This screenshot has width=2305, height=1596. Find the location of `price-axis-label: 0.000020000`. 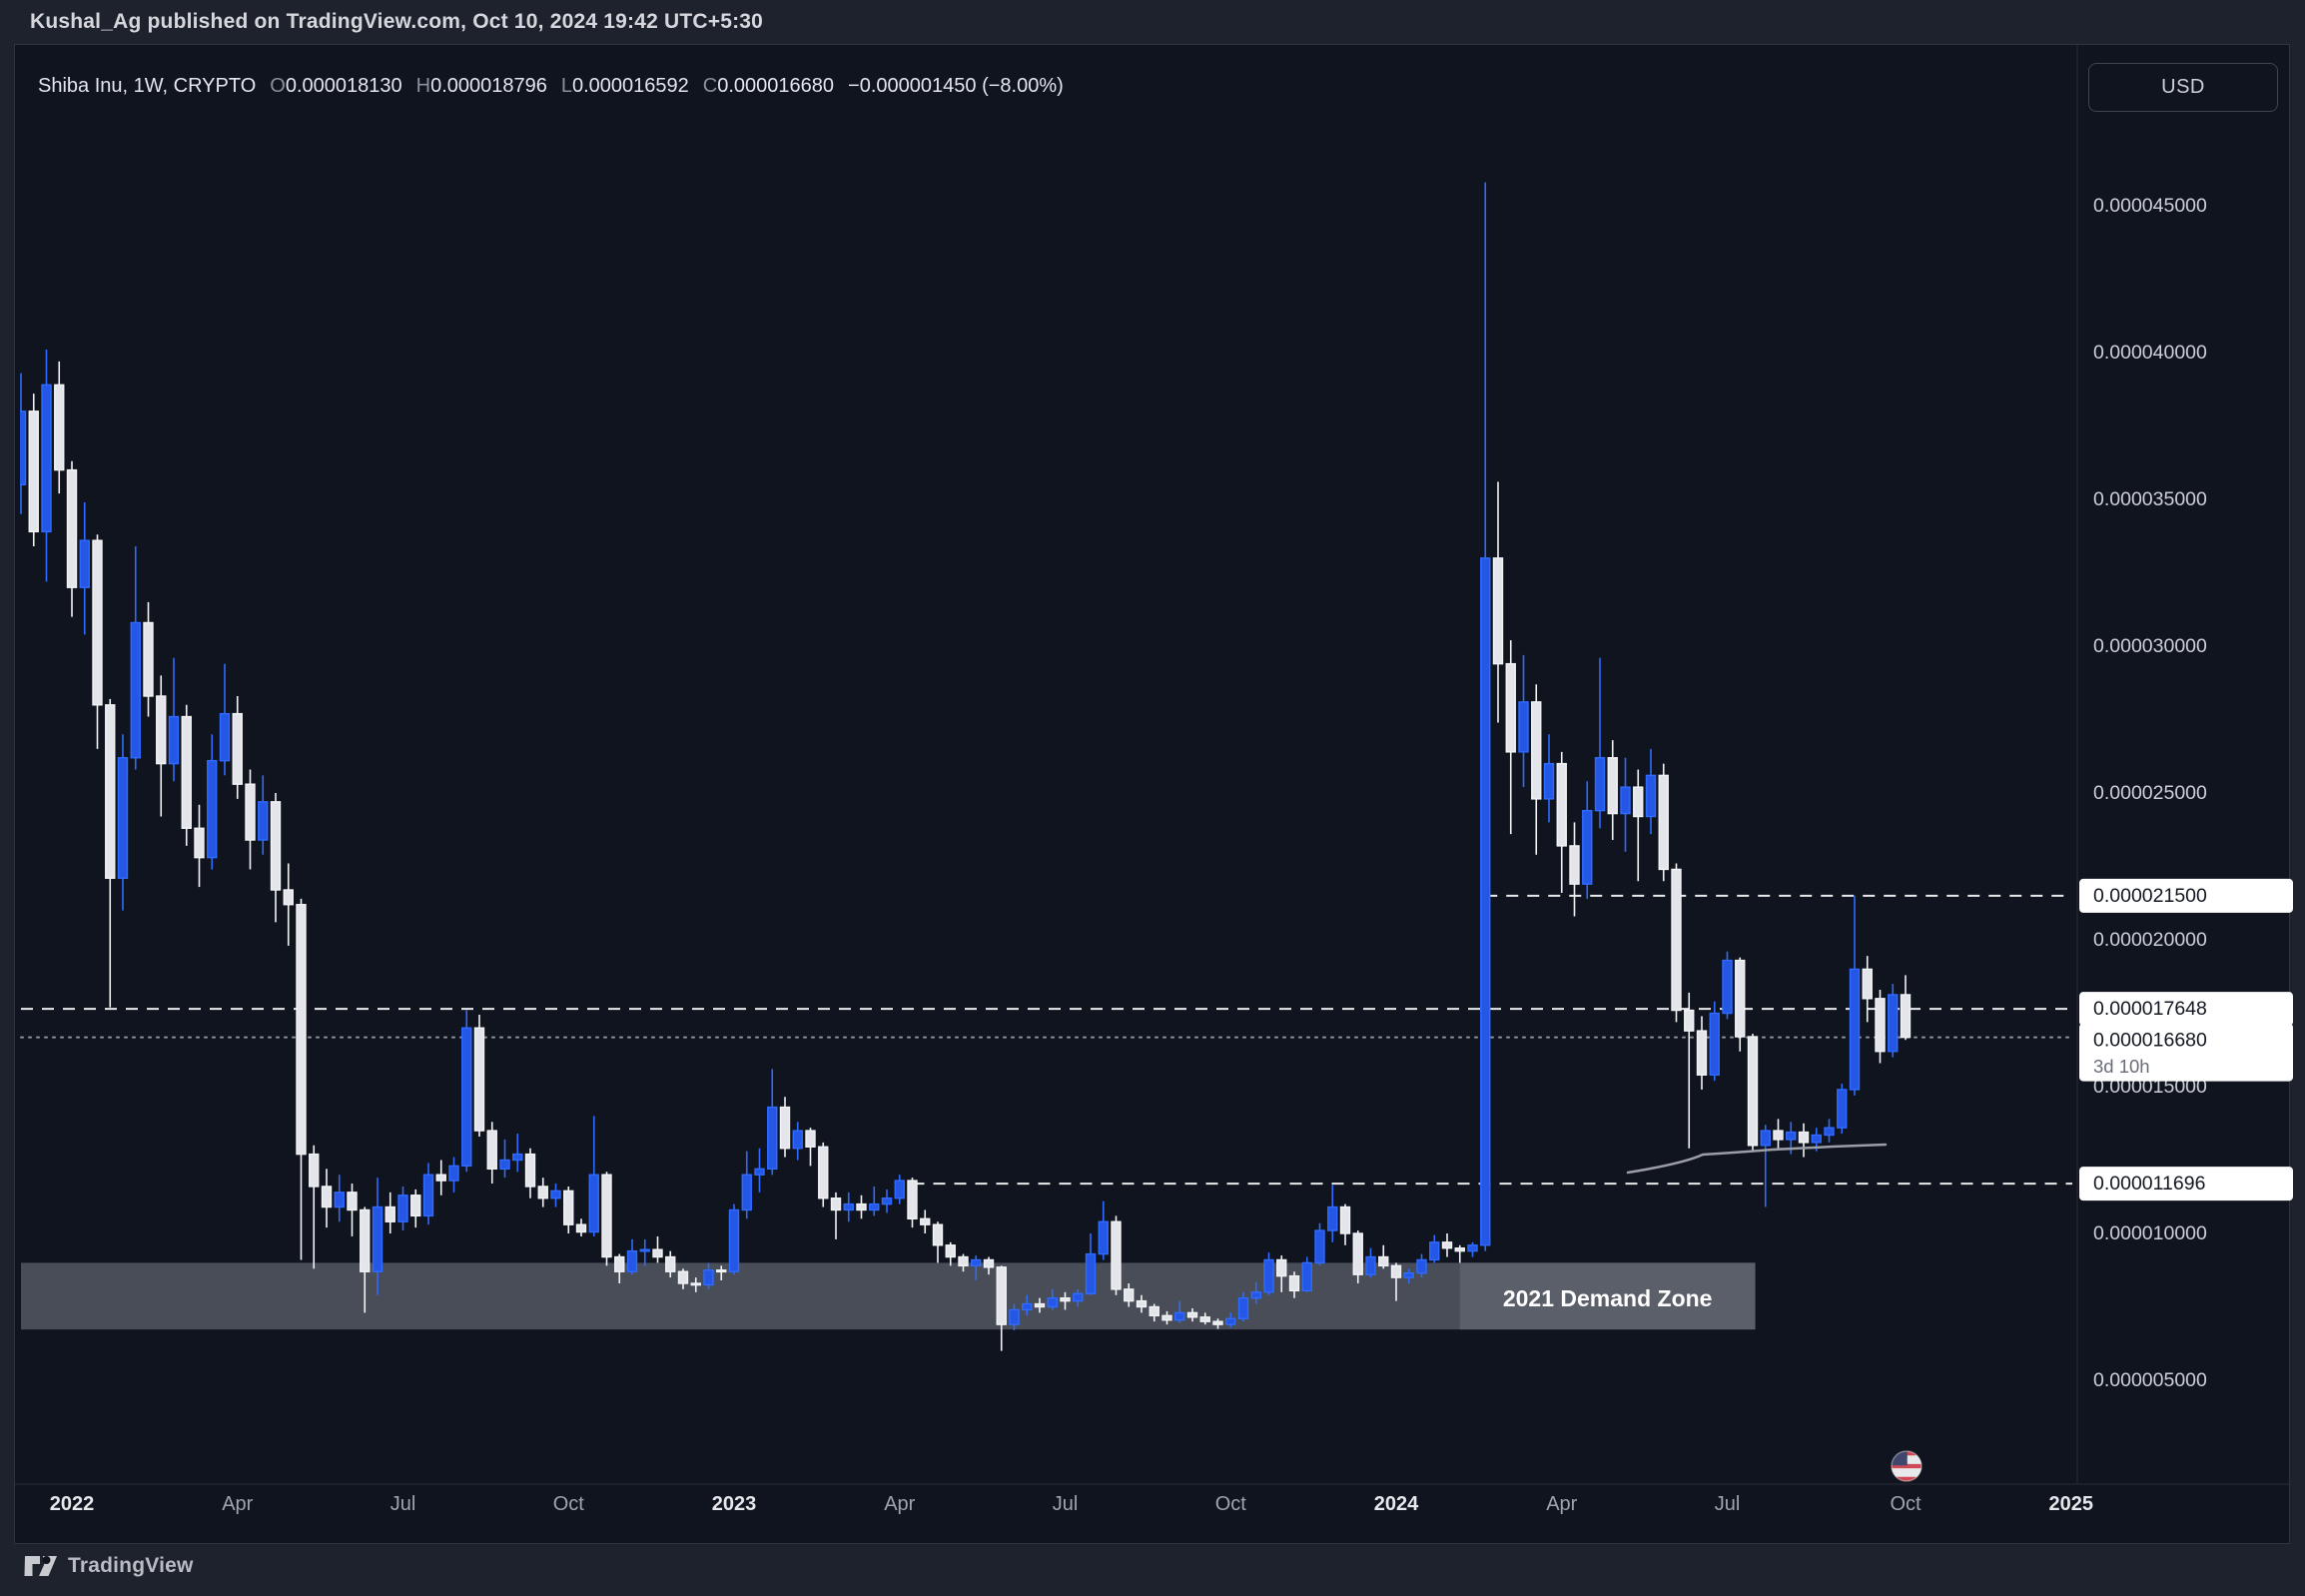

price-axis-label: 0.000020000 is located at coordinates (2150, 940).